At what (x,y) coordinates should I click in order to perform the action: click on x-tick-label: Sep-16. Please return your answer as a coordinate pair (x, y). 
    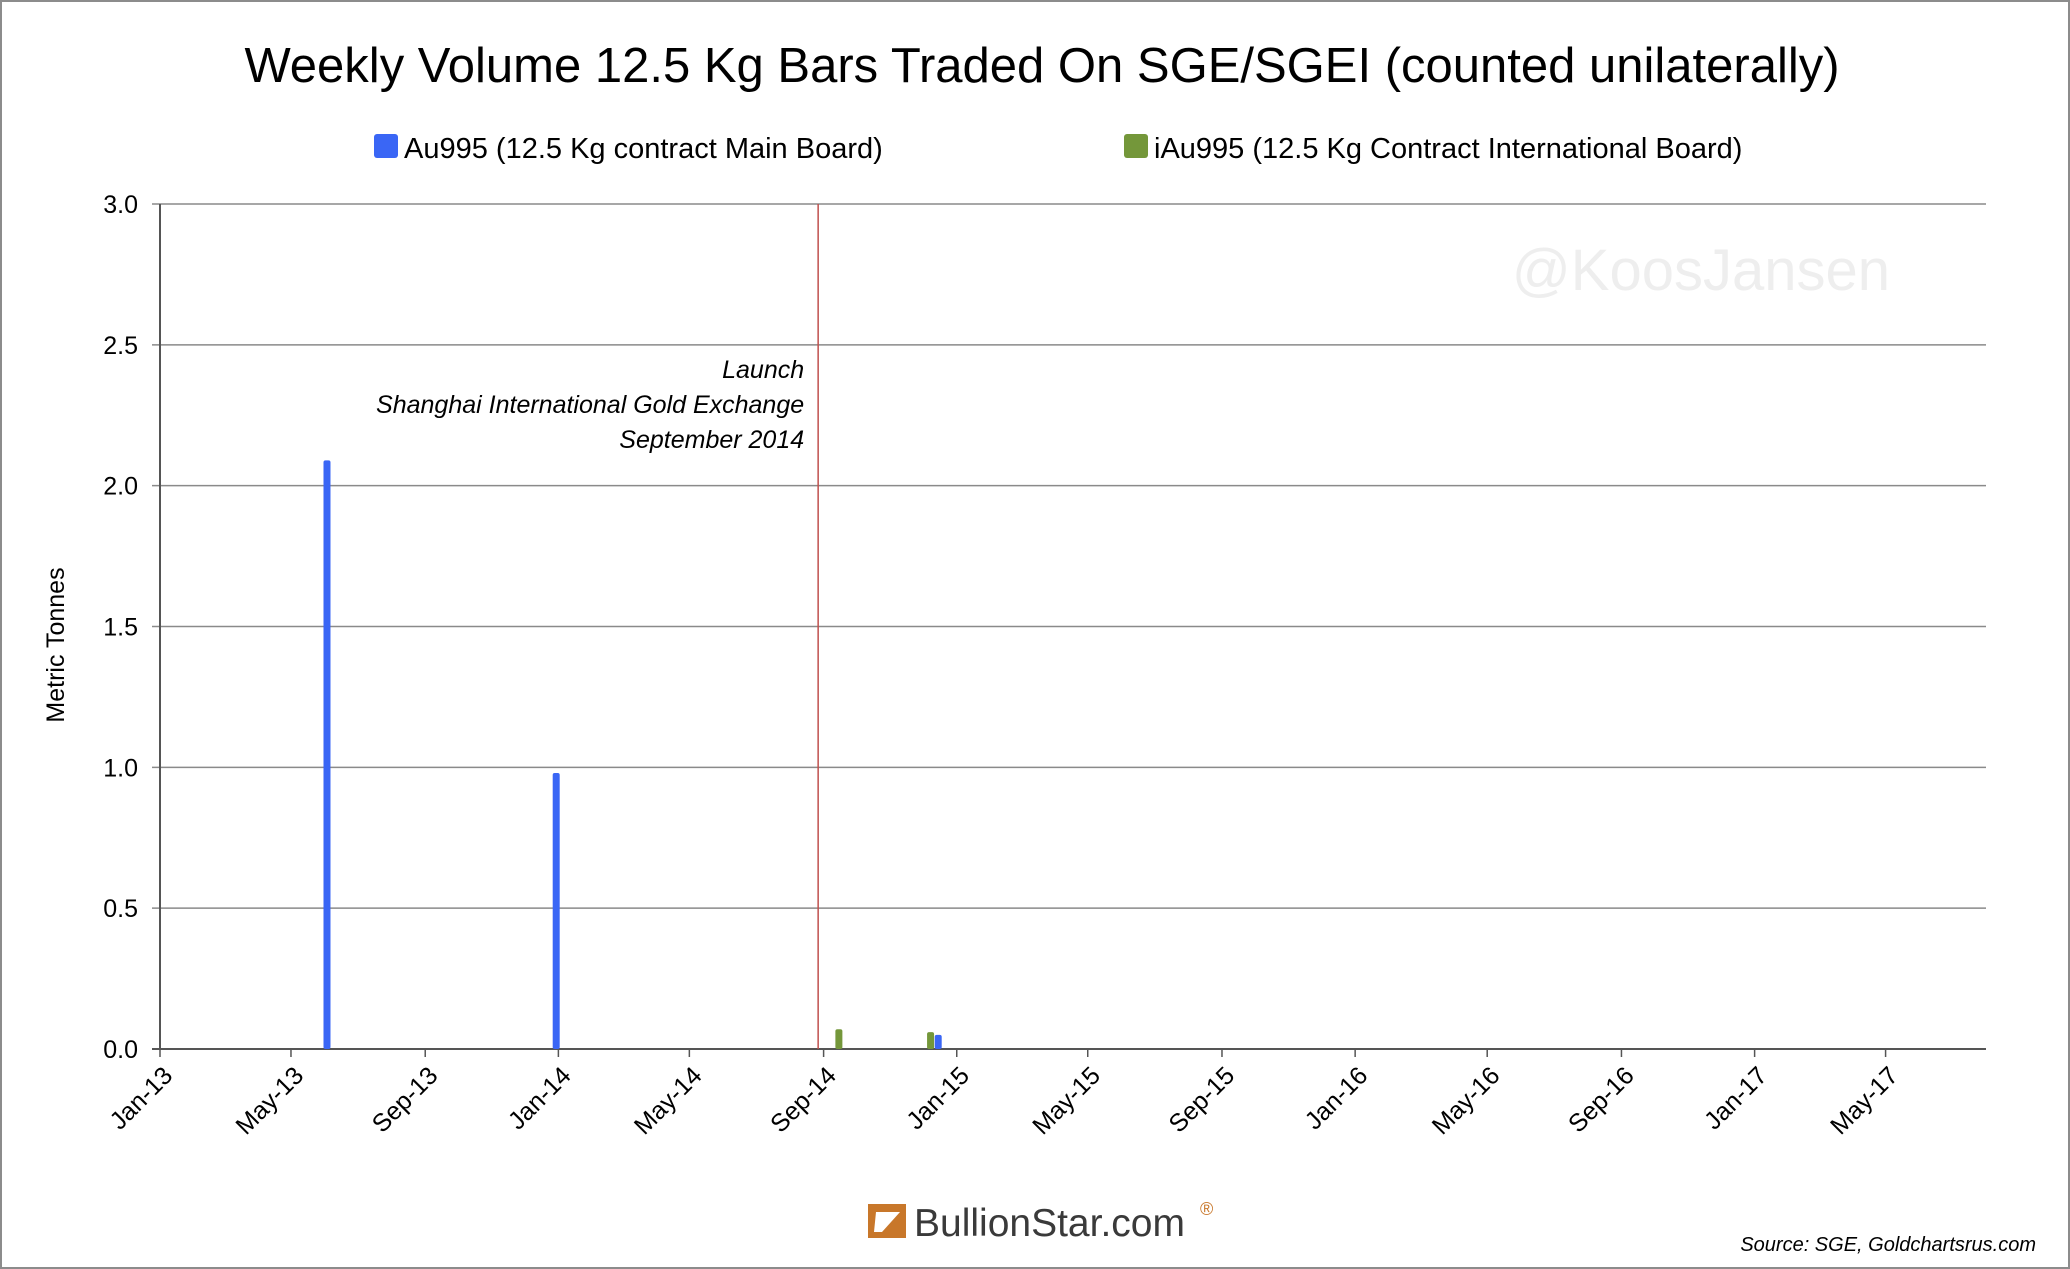
    Looking at the image, I should click on (1601, 1099).